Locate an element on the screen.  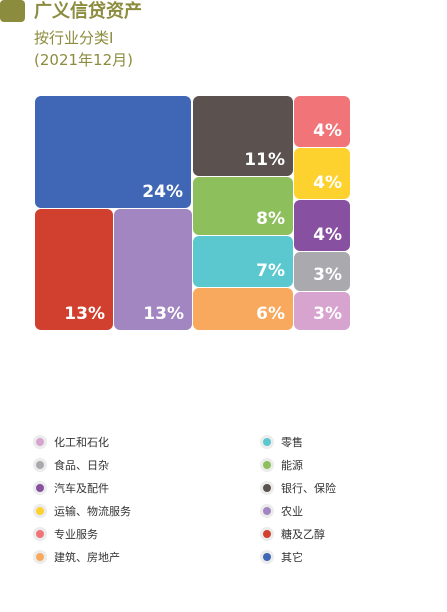
legend-label: 糖及乙醇 is located at coordinates (303, 534).